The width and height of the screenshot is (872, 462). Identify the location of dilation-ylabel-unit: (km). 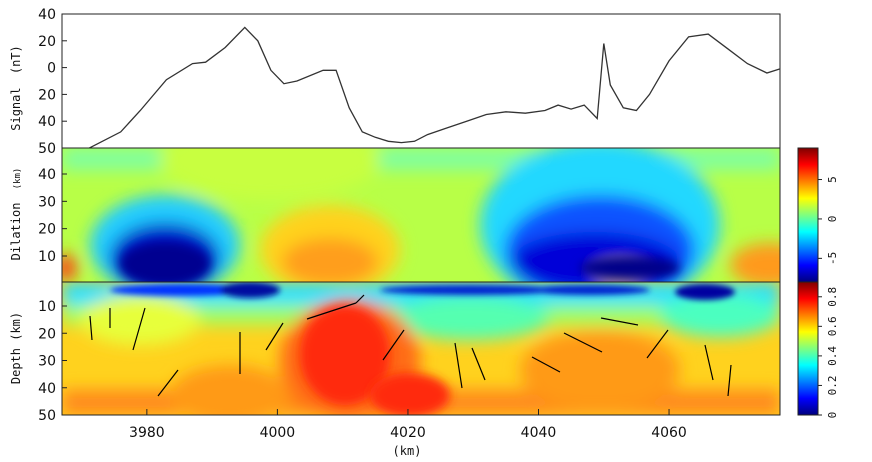
(18, 179).